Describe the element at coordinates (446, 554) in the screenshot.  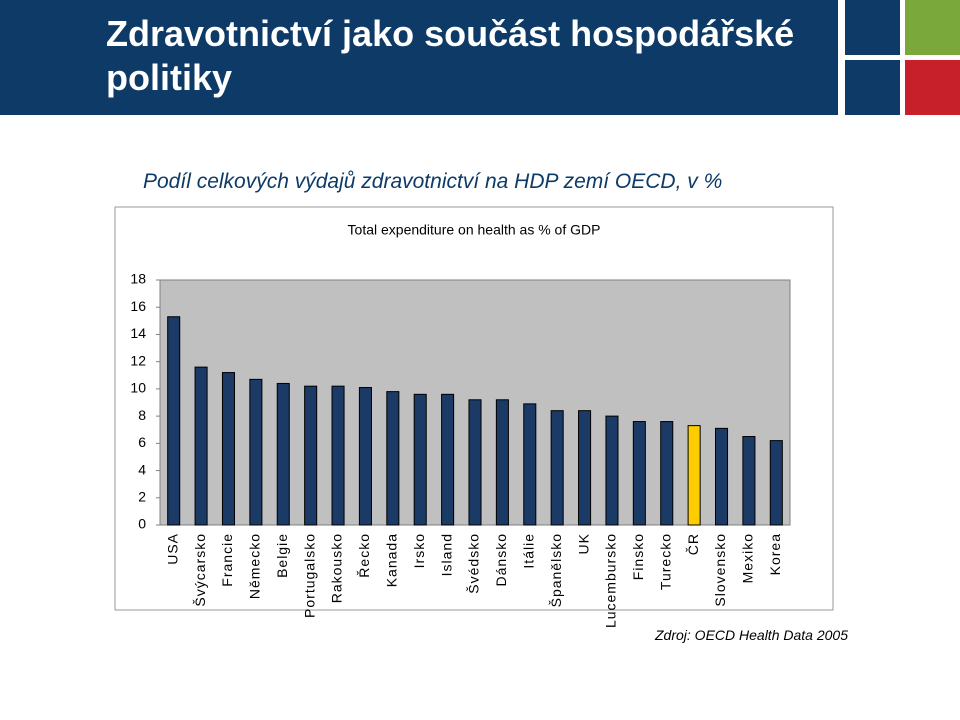
I see `x-tick-label: Island` at that location.